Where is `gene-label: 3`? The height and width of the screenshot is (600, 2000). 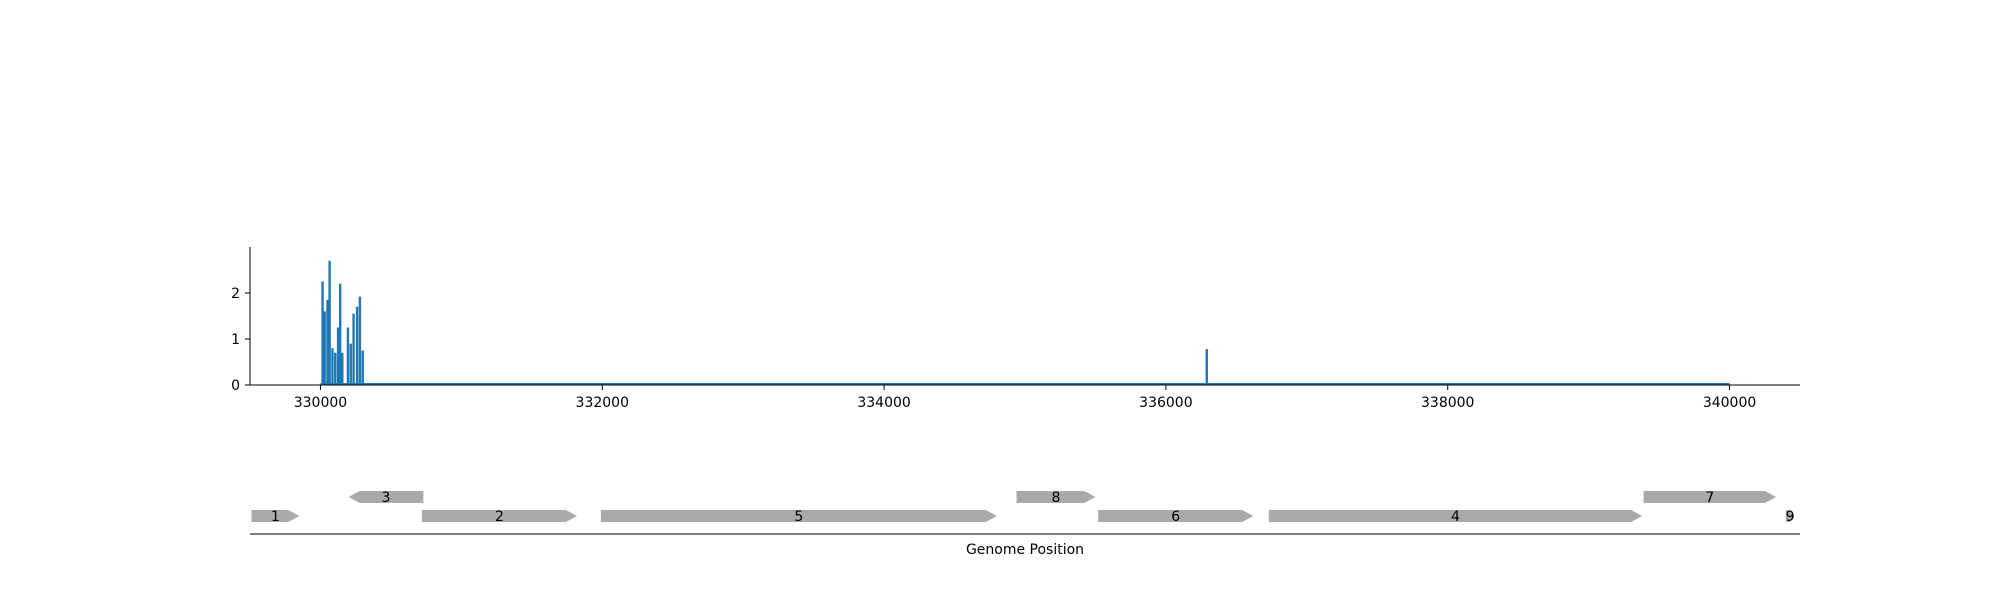 gene-label: 3 is located at coordinates (386, 498).